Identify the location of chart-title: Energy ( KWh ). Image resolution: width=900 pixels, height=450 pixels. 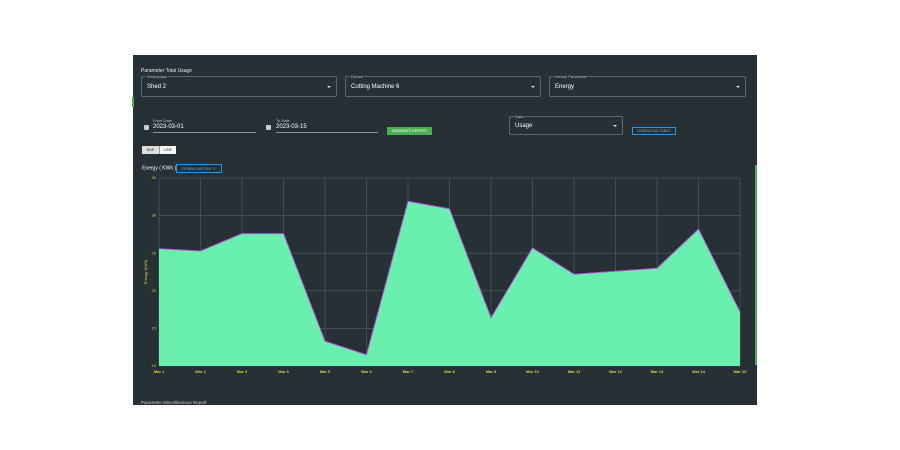
(159, 168).